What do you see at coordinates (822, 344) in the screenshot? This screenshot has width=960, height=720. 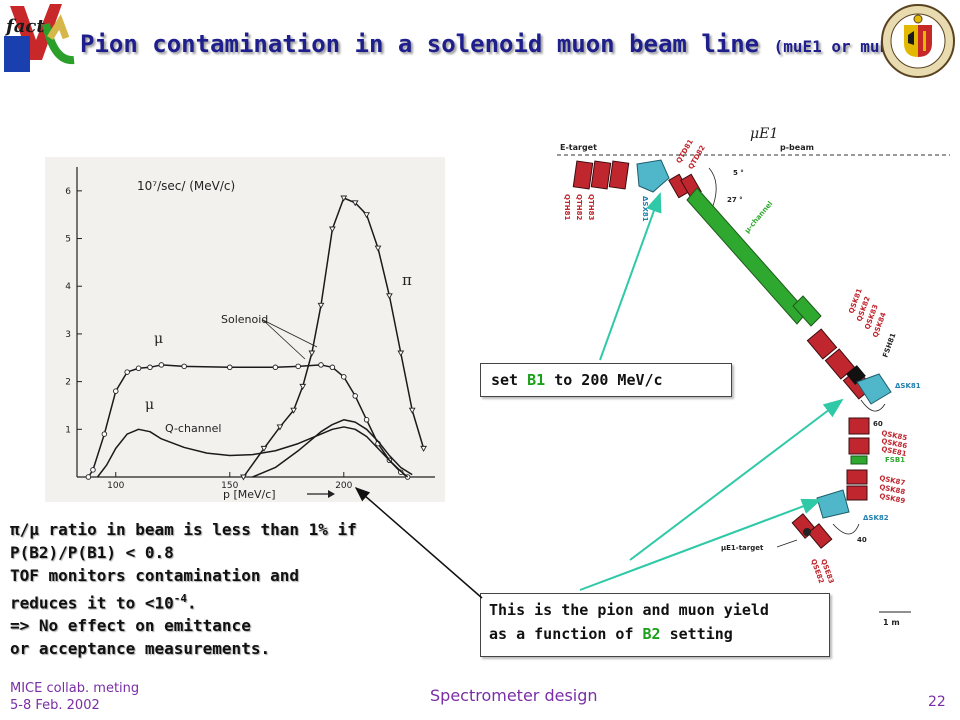 I see `magnet-qsk-a0` at bounding box center [822, 344].